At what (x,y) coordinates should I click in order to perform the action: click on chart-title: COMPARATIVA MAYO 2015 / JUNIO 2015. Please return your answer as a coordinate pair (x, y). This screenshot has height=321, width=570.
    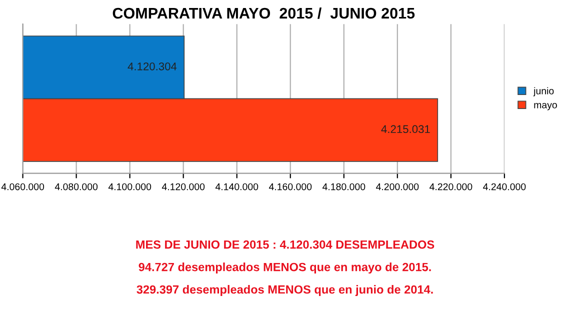
    Looking at the image, I should click on (263, 13).